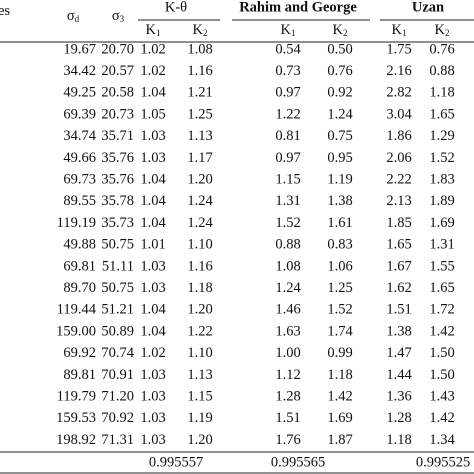  Describe the element at coordinates (441, 136) in the screenshot. I see `cell: 1.29` at that location.